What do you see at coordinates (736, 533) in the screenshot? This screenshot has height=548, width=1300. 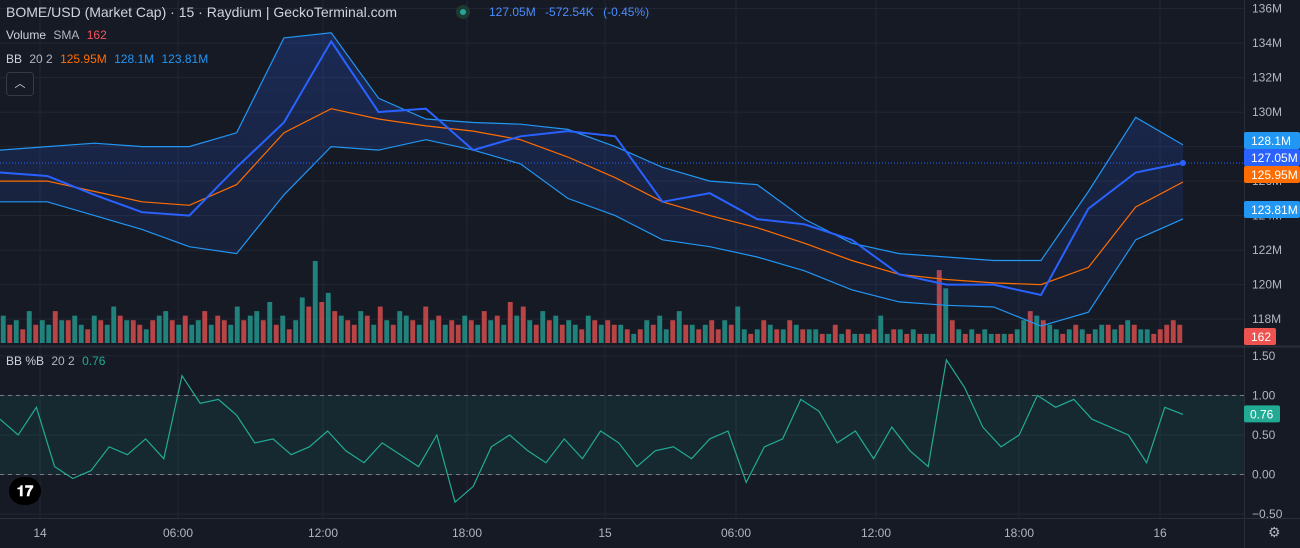 I see `x-tick-label: 06:00` at bounding box center [736, 533].